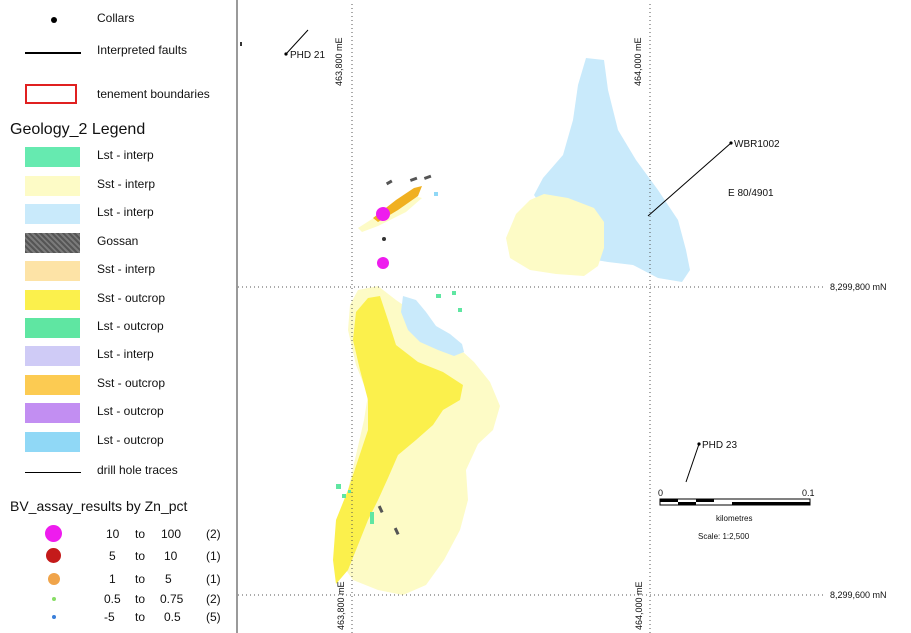  What do you see at coordinates (172, 617) in the screenshot?
I see `assay-to: 0.5` at bounding box center [172, 617].